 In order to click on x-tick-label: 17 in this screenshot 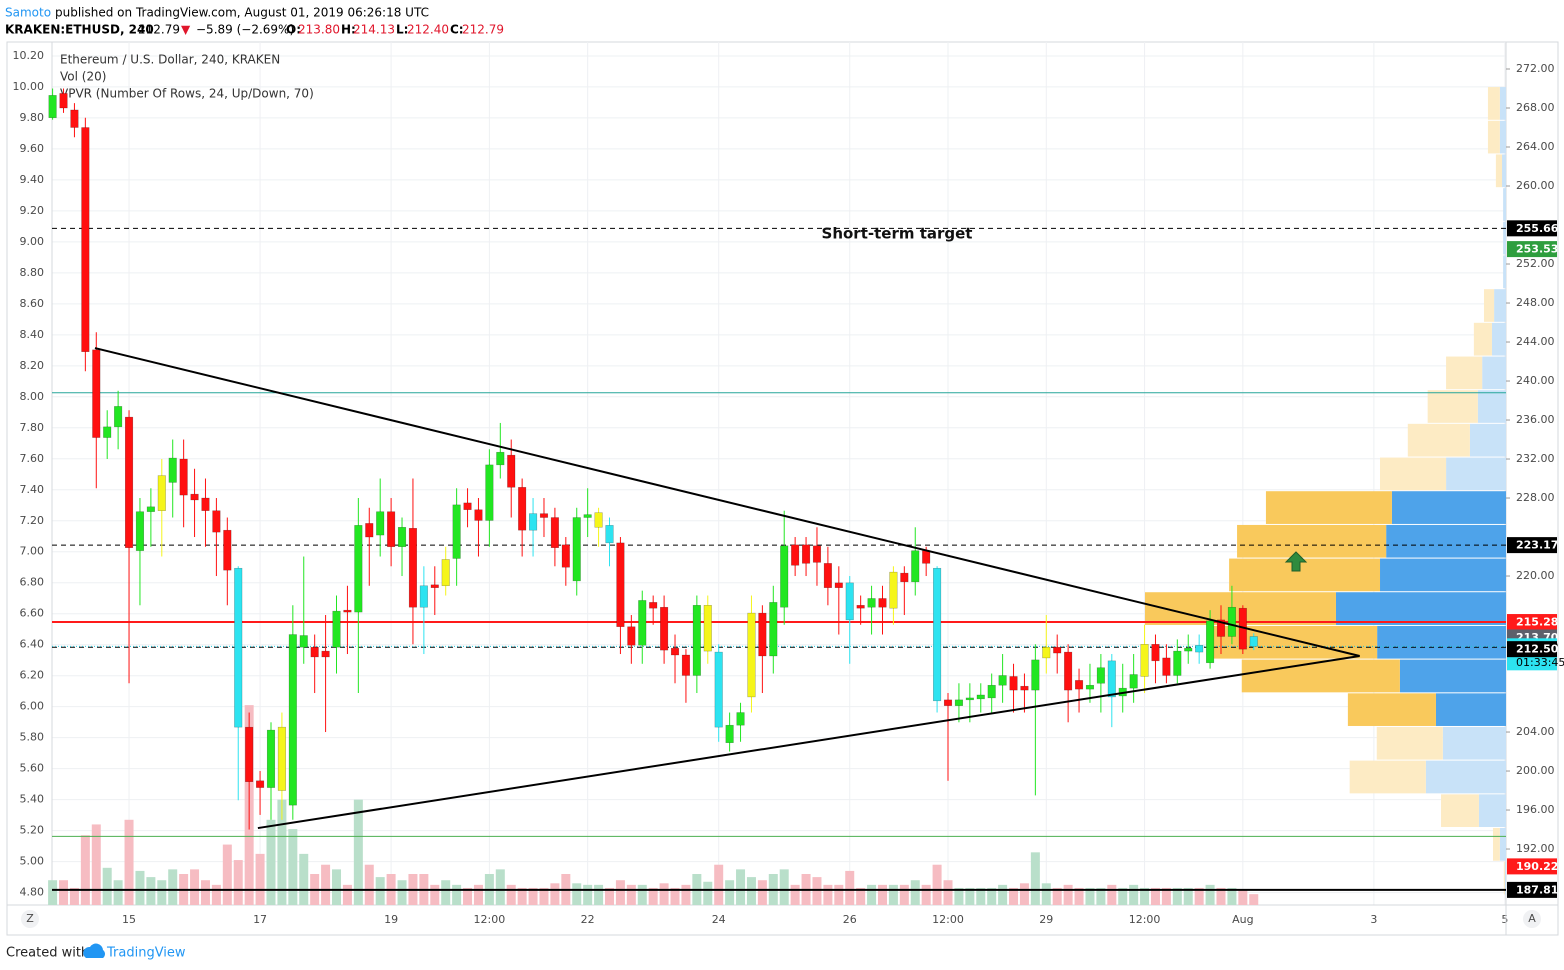, I will do `click(260, 919)`.